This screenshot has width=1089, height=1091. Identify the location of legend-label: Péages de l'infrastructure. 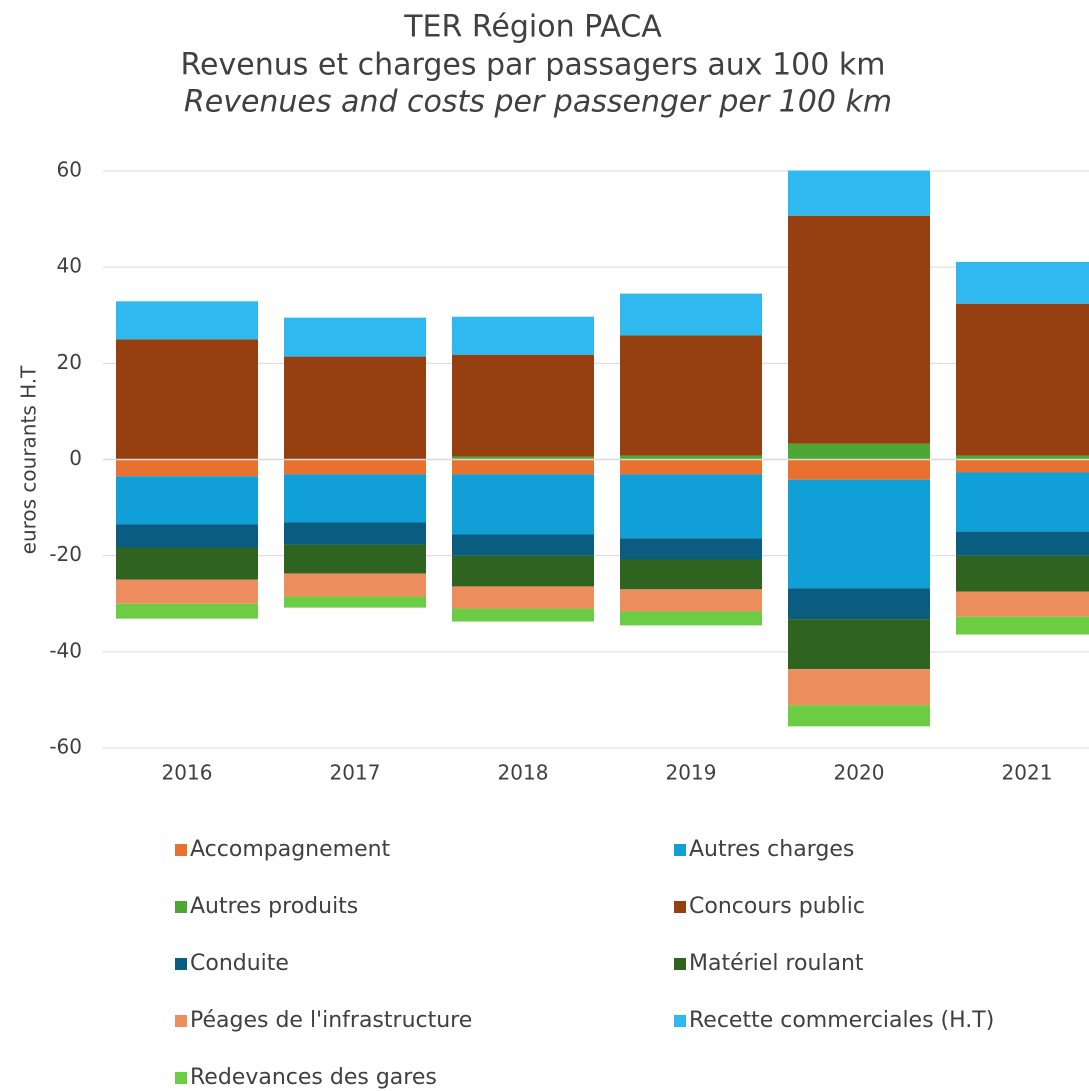
(331, 1020).